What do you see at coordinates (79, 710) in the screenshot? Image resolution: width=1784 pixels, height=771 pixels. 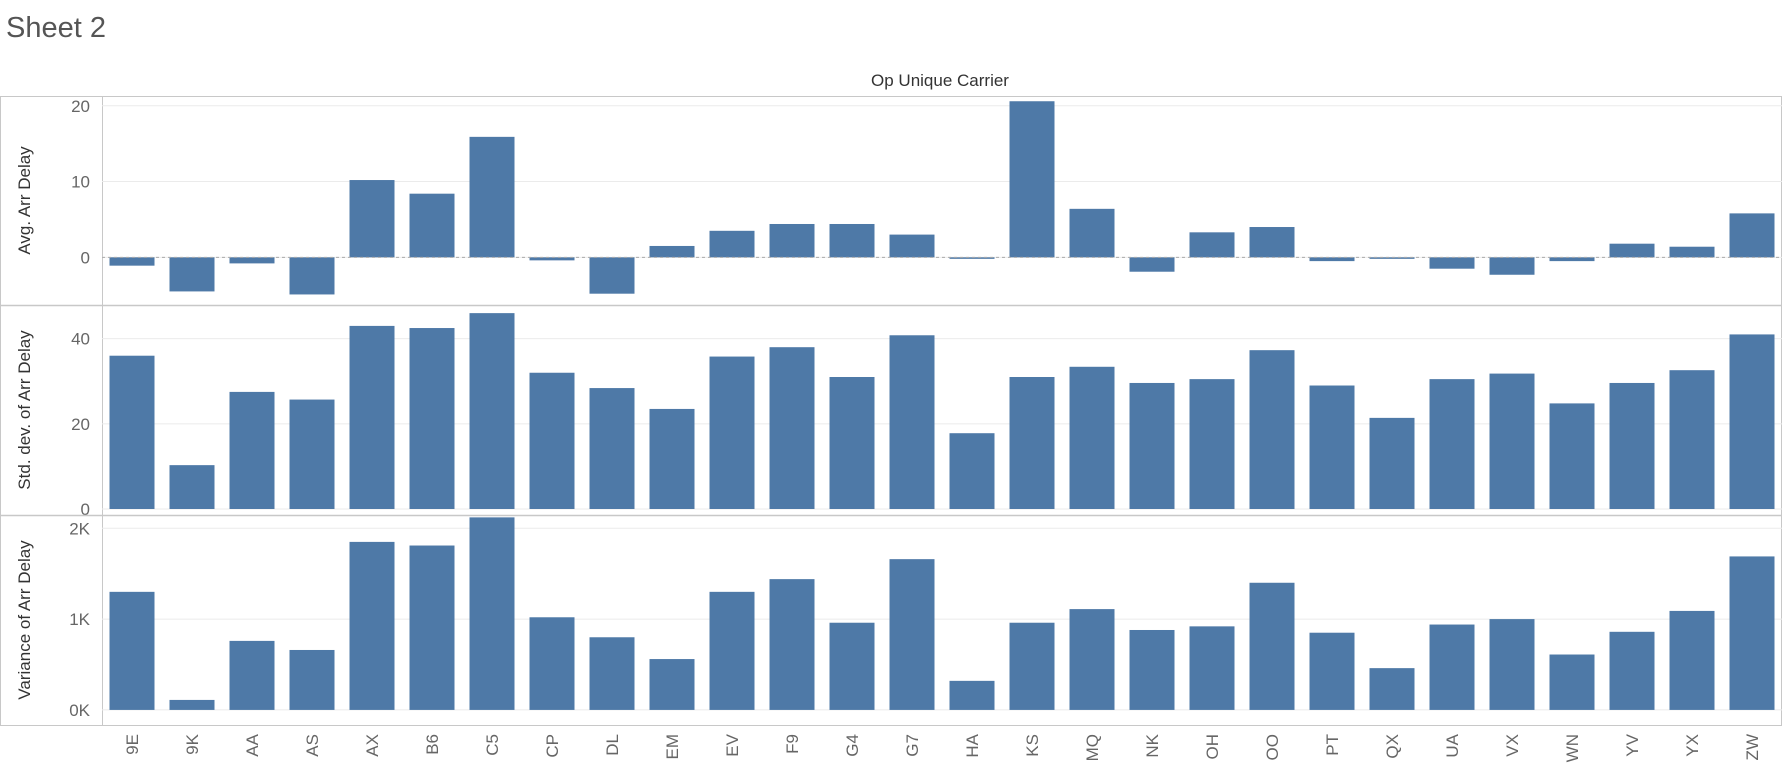 I see `y-tick-label: 0K` at bounding box center [79, 710].